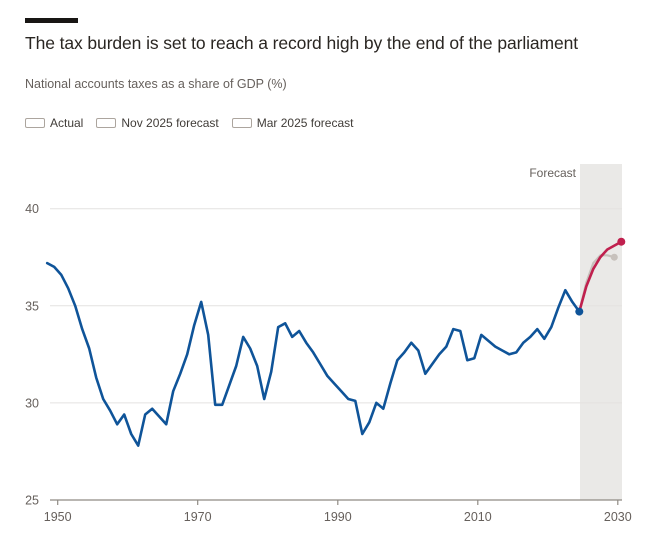  I want to click on legend-label-mar-2025-forecast: Mar 2025 forecast, so click(305, 123).